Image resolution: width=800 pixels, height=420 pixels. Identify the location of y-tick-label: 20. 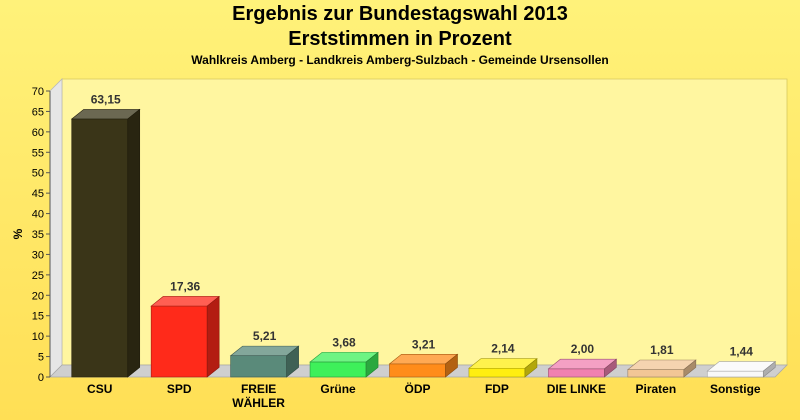
(38, 296).